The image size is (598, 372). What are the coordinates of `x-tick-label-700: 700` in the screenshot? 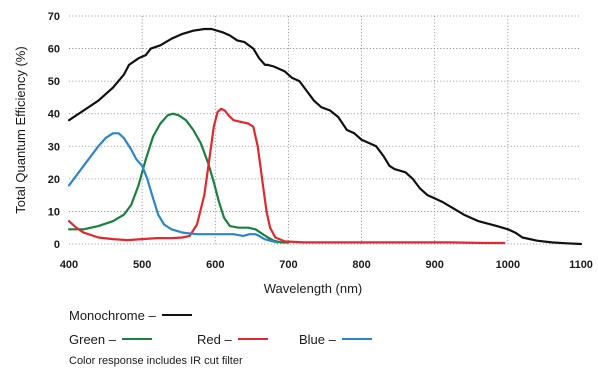 It's located at (288, 265).